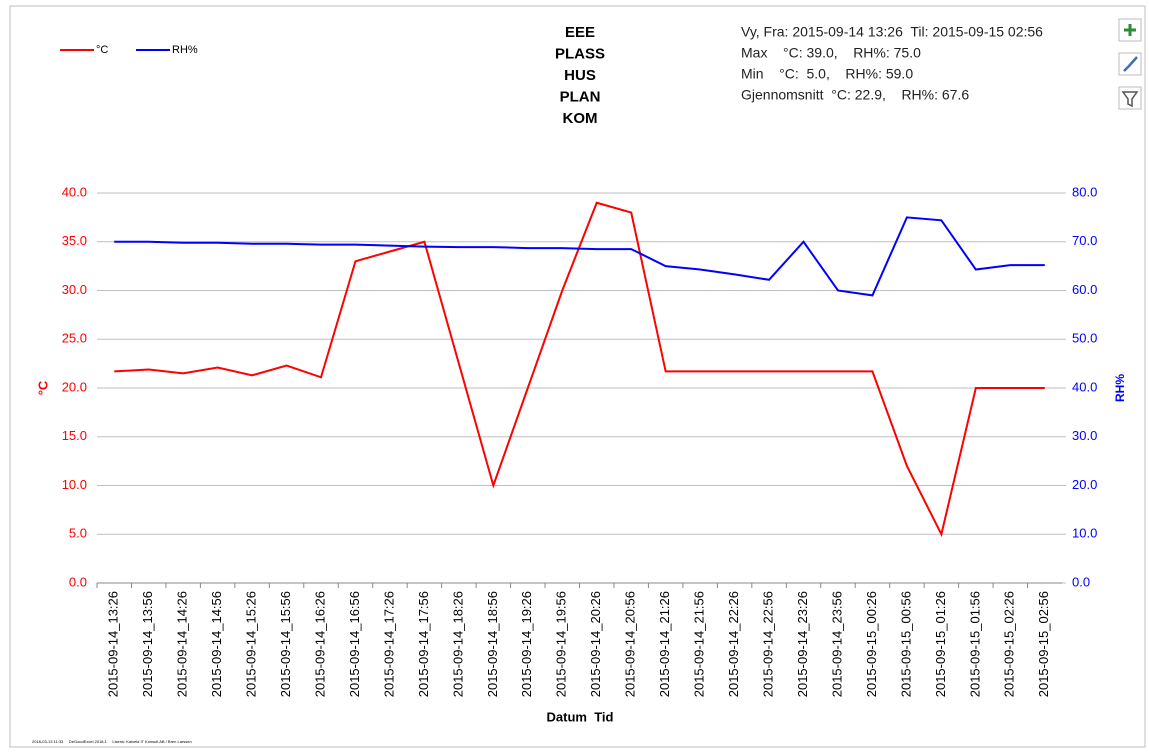 This screenshot has width=1149, height=756. Describe the element at coordinates (74, 338) in the screenshot. I see `y-tick-label: 25.0` at that location.